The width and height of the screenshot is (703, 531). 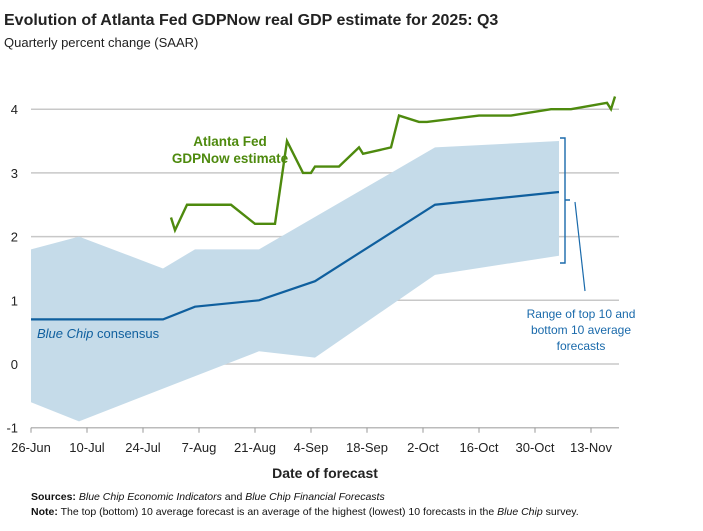 What do you see at coordinates (14, 173) in the screenshot?
I see `y-tick-label: 3` at bounding box center [14, 173].